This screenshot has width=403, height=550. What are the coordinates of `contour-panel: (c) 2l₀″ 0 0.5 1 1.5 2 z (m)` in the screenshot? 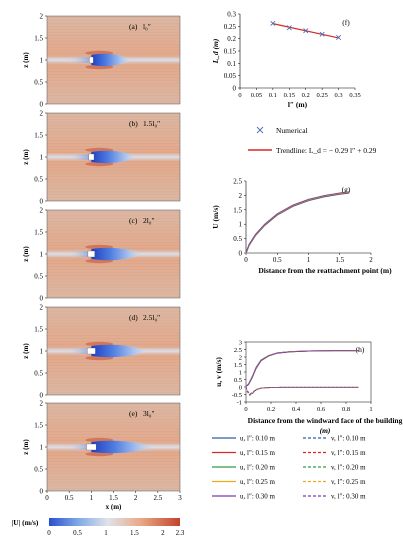 It's located at (101, 255).